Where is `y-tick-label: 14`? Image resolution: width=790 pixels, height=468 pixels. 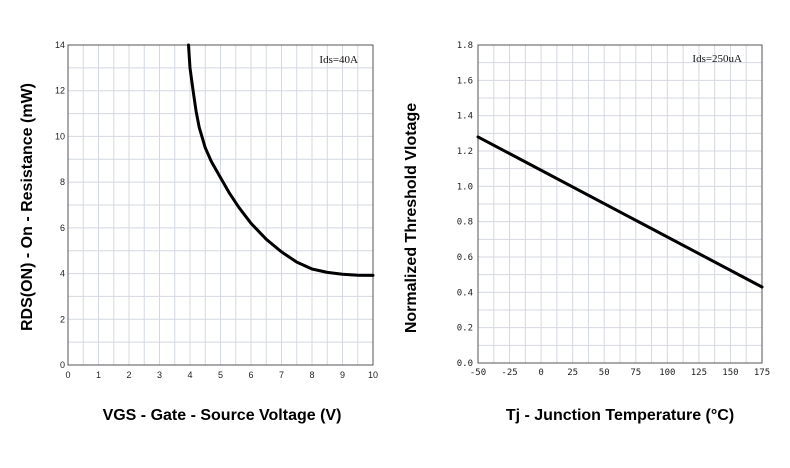
y-tick-label: 14 is located at coordinates (60, 45).